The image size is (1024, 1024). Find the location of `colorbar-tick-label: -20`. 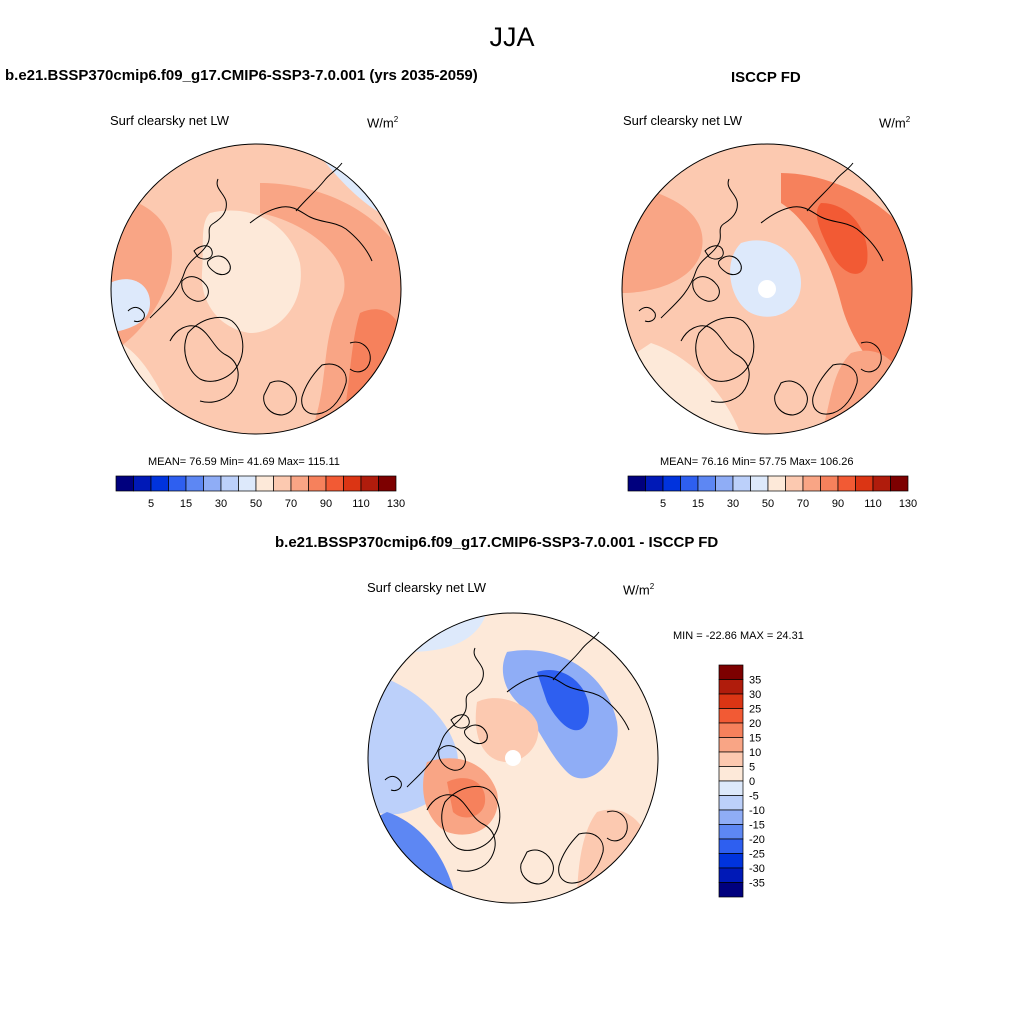

colorbar-tick-label: -20 is located at coordinates (757, 840).